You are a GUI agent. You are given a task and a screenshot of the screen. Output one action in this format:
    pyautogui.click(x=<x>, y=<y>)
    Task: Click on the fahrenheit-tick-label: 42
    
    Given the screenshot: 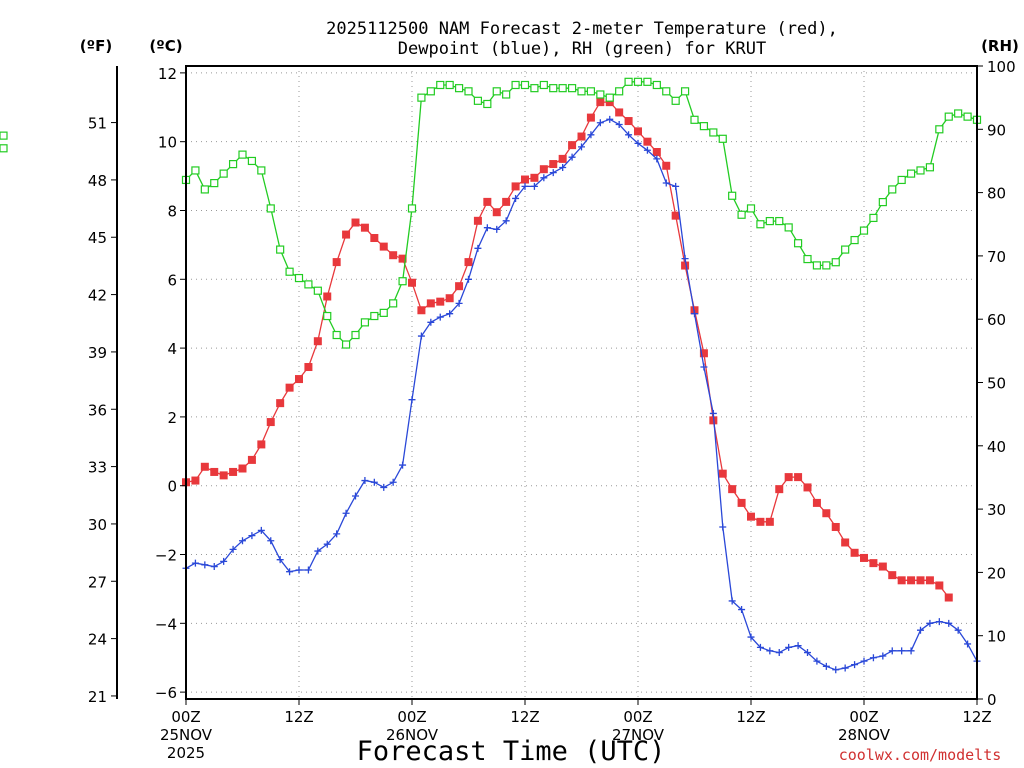 What is the action you would take?
    pyautogui.click(x=97, y=296)
    